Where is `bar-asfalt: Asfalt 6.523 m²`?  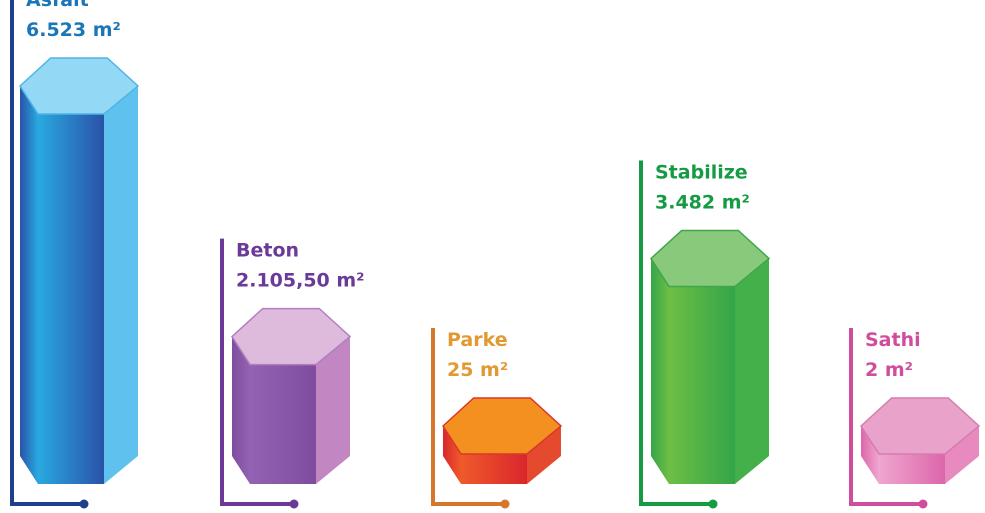 bar-asfalt: Asfalt 6.523 m² is located at coordinates (75, 254).